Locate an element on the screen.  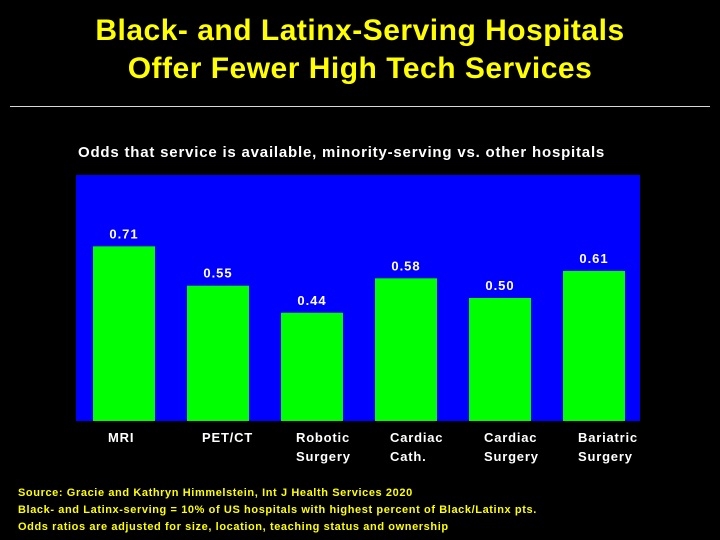
category-label-3: Cardiac Cath. is located at coordinates (417, 447).